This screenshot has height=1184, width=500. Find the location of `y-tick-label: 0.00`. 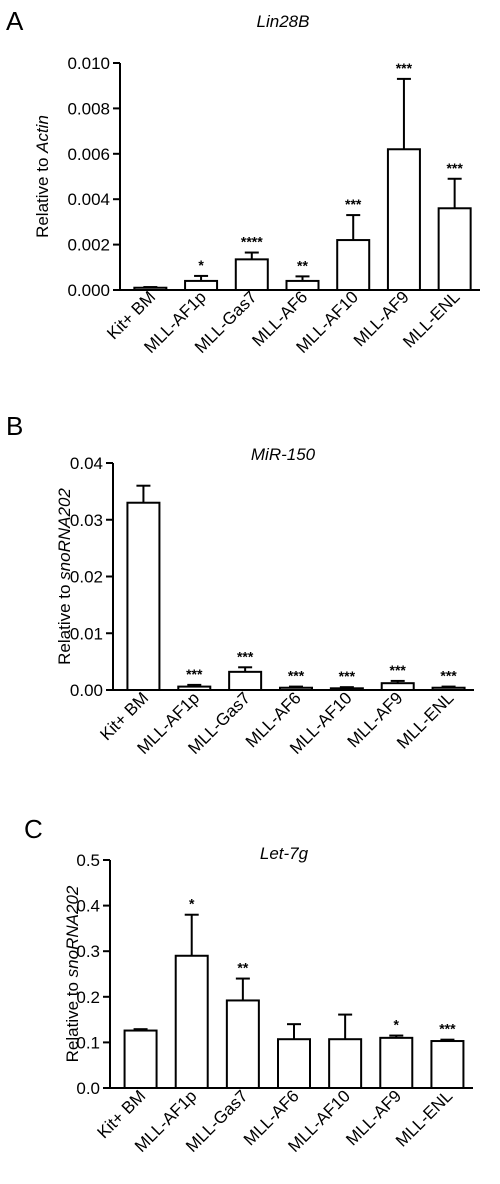

y-tick-label: 0.00 is located at coordinates (86, 690).